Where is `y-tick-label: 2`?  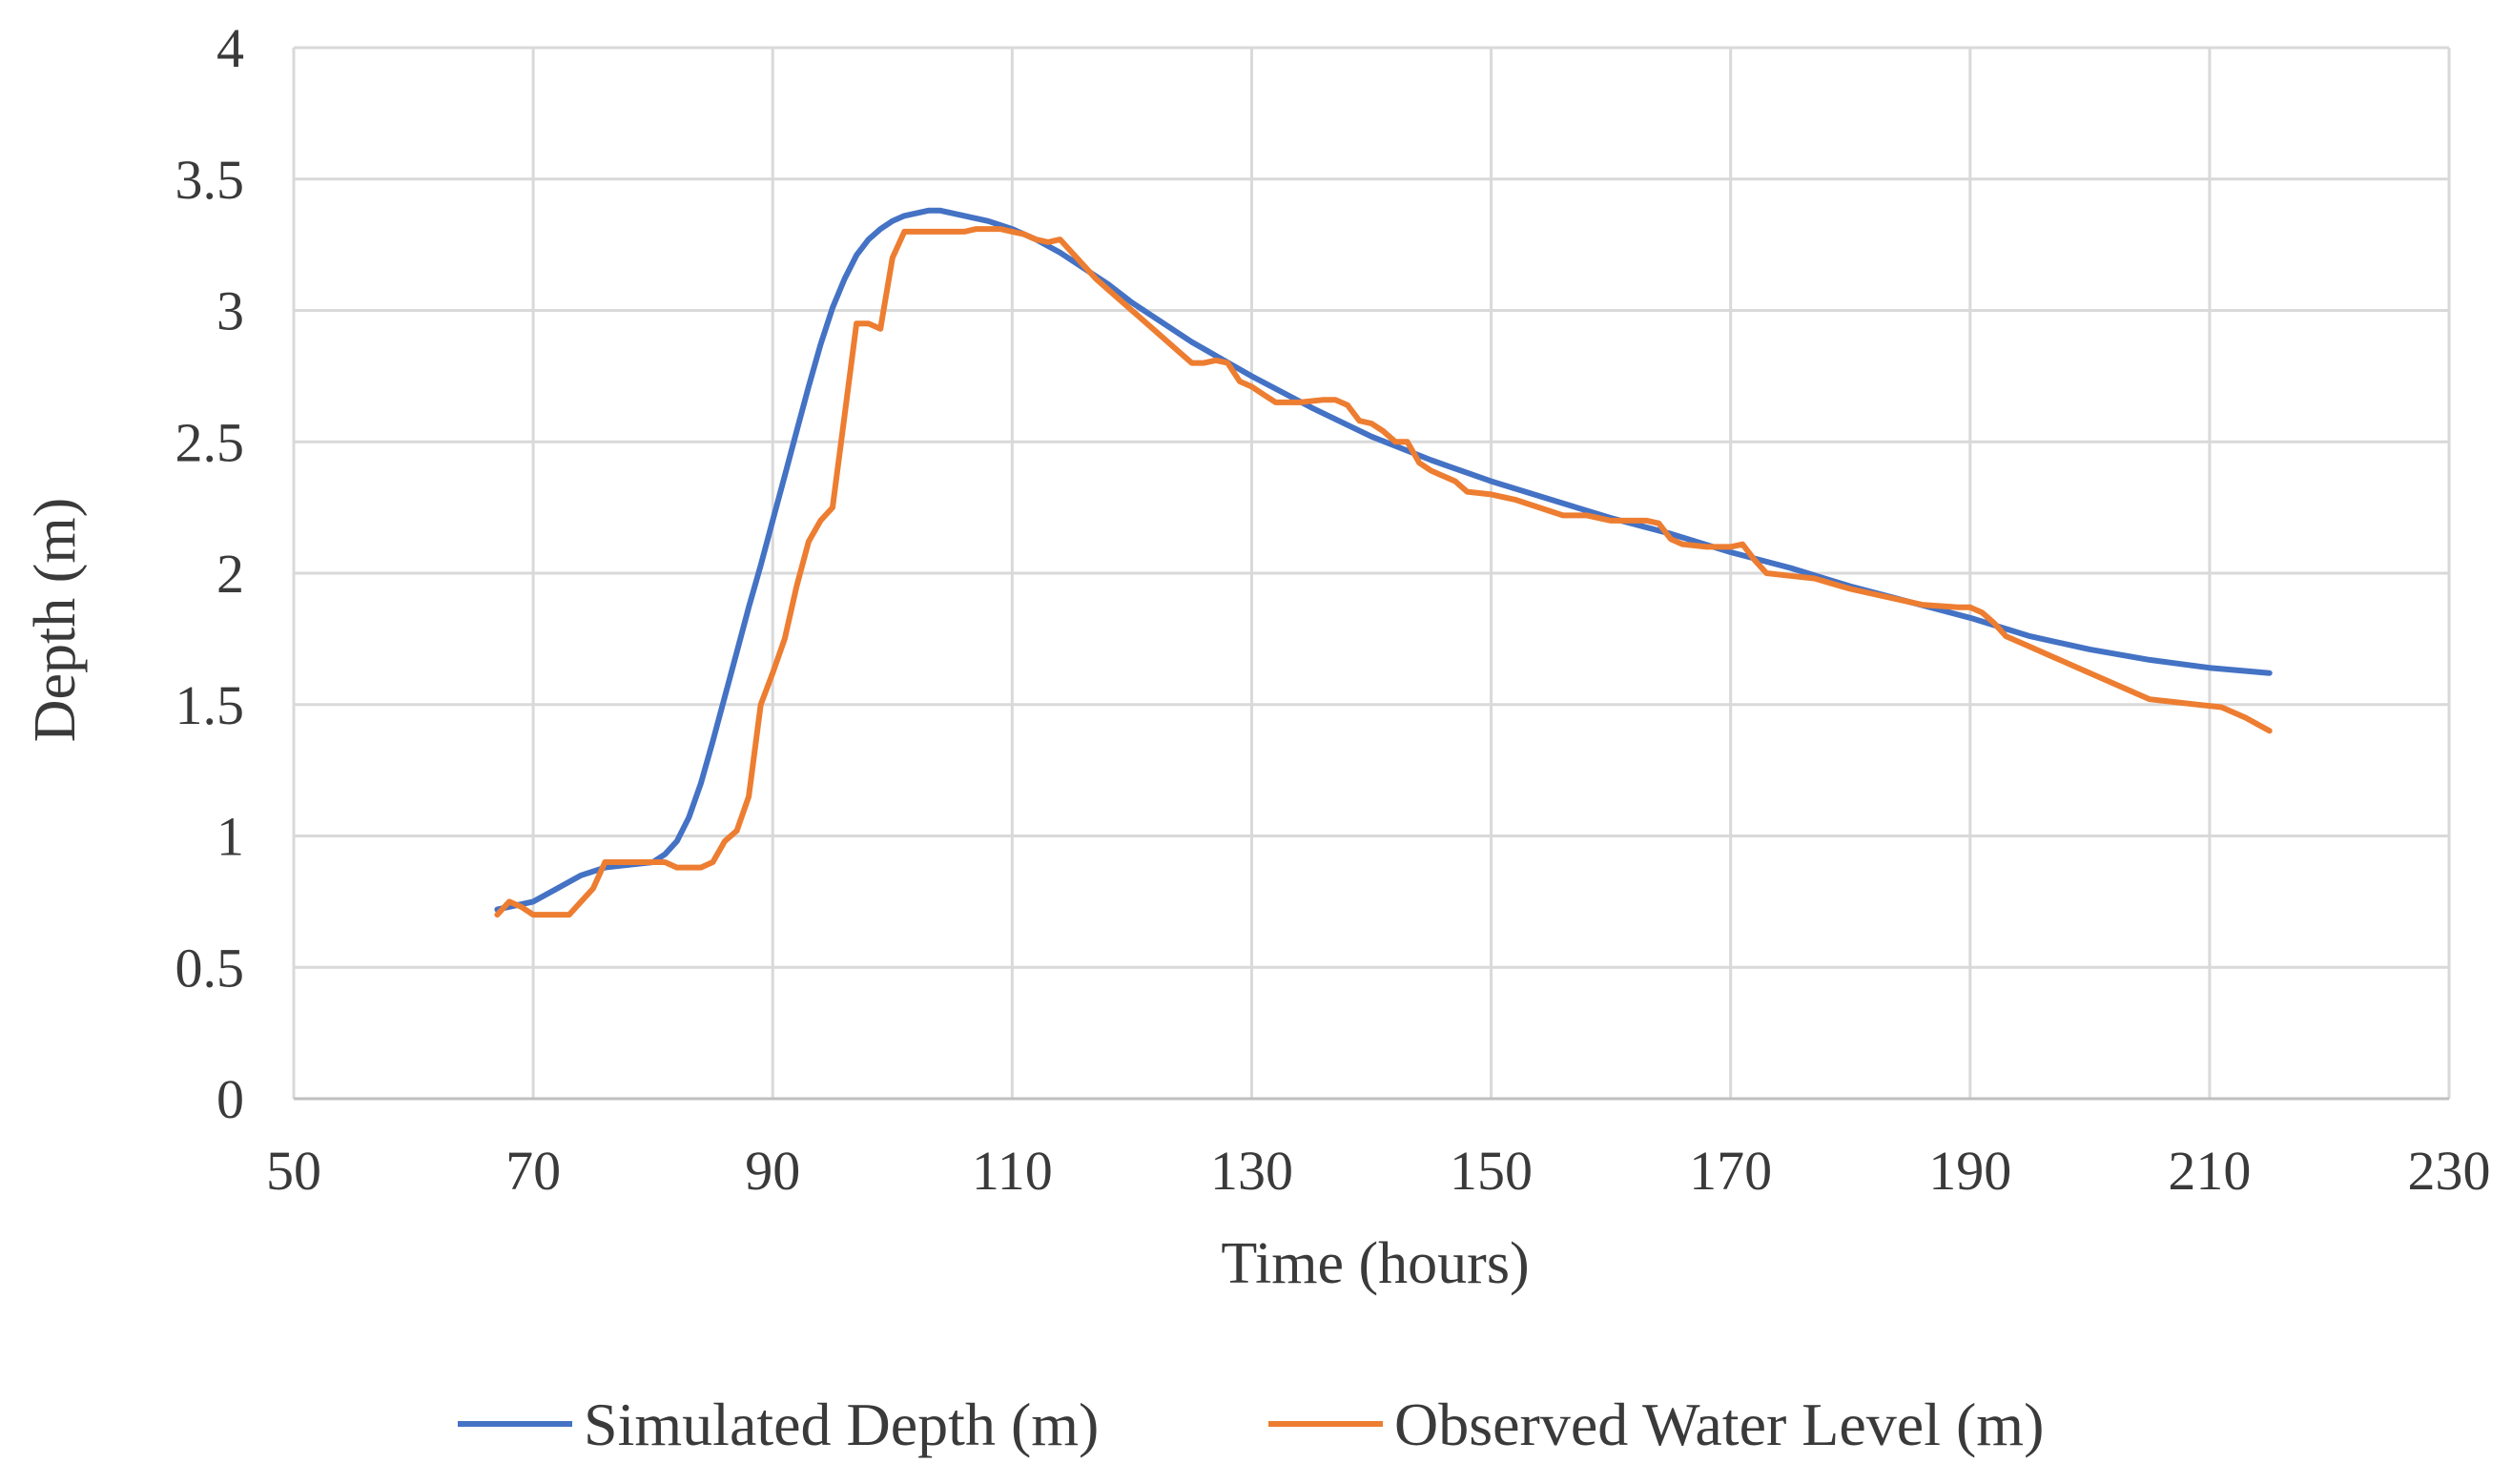 y-tick-label: 2 is located at coordinates (230, 574).